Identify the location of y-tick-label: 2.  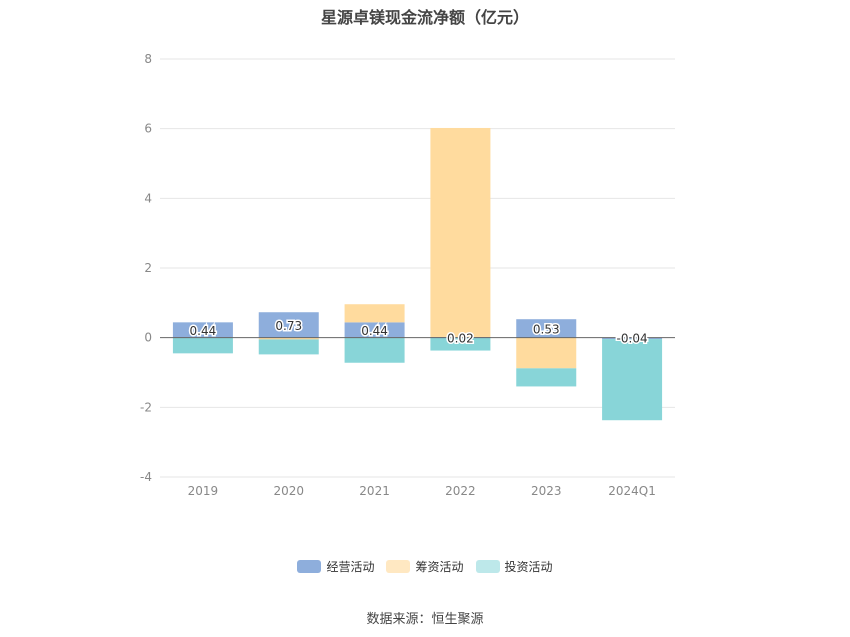
(148, 268).